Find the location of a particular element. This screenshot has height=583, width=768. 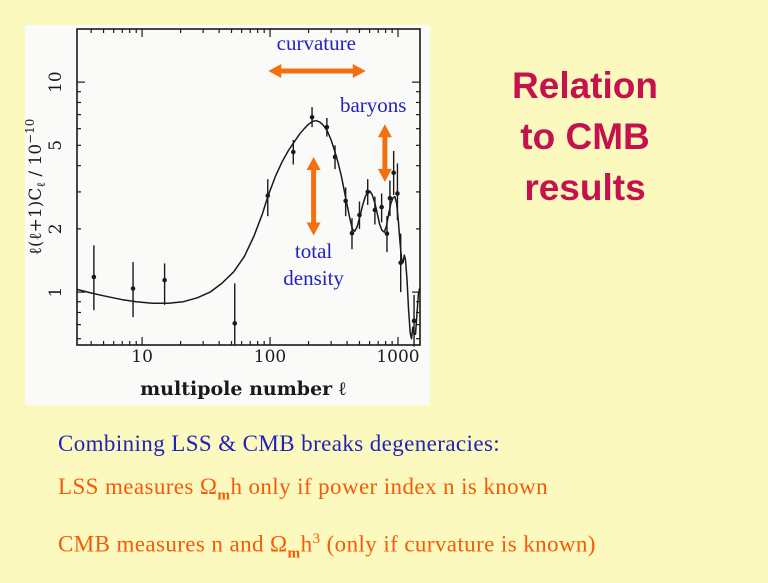

slide-title-line-2: to CMB is located at coordinates (585, 136).